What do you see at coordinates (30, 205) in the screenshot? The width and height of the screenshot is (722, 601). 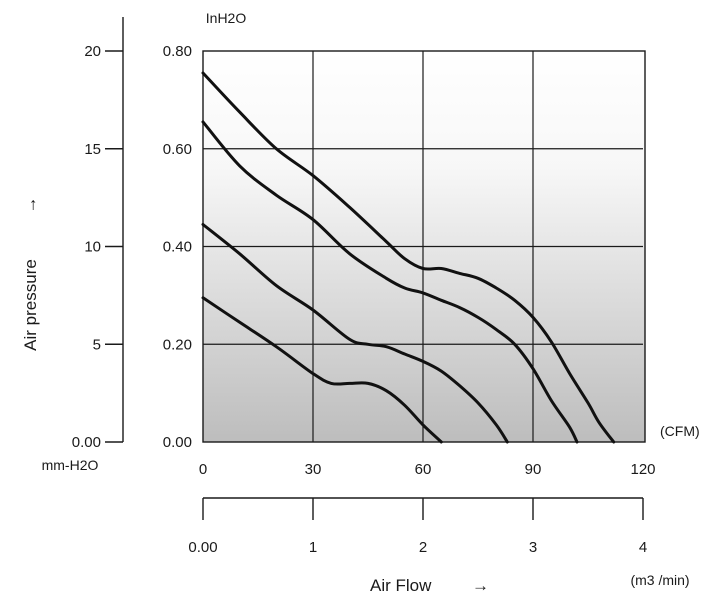 I see `y-axis-arrow: →` at bounding box center [30, 205].